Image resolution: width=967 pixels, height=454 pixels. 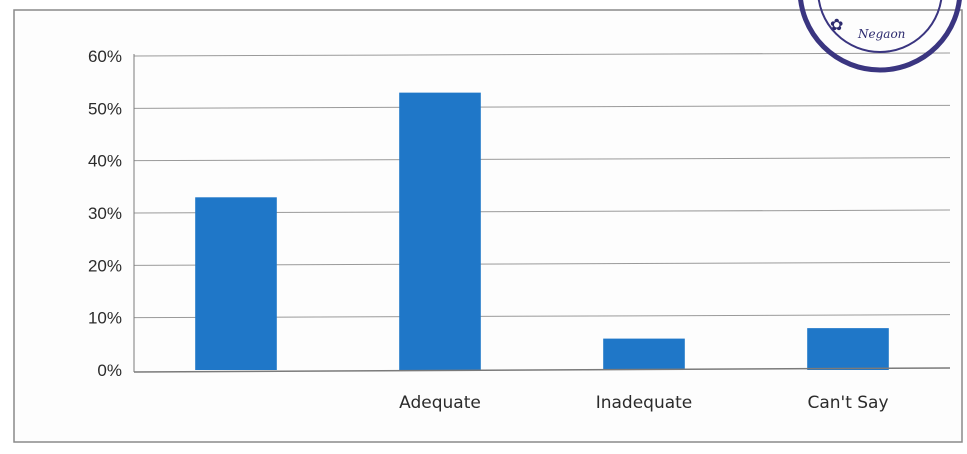 I want to click on x-category-label: Can't Say, so click(x=847, y=403).